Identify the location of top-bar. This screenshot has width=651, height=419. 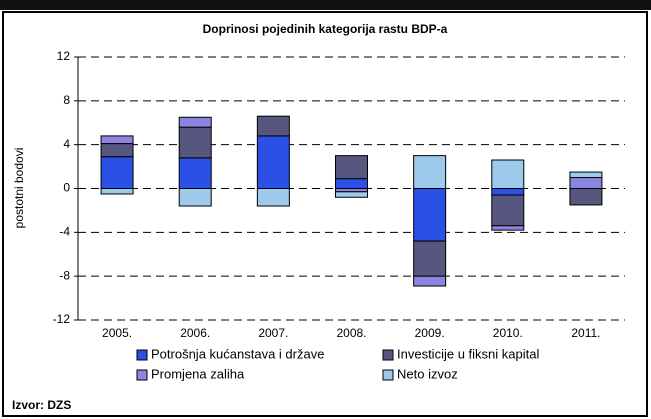
(325, 5).